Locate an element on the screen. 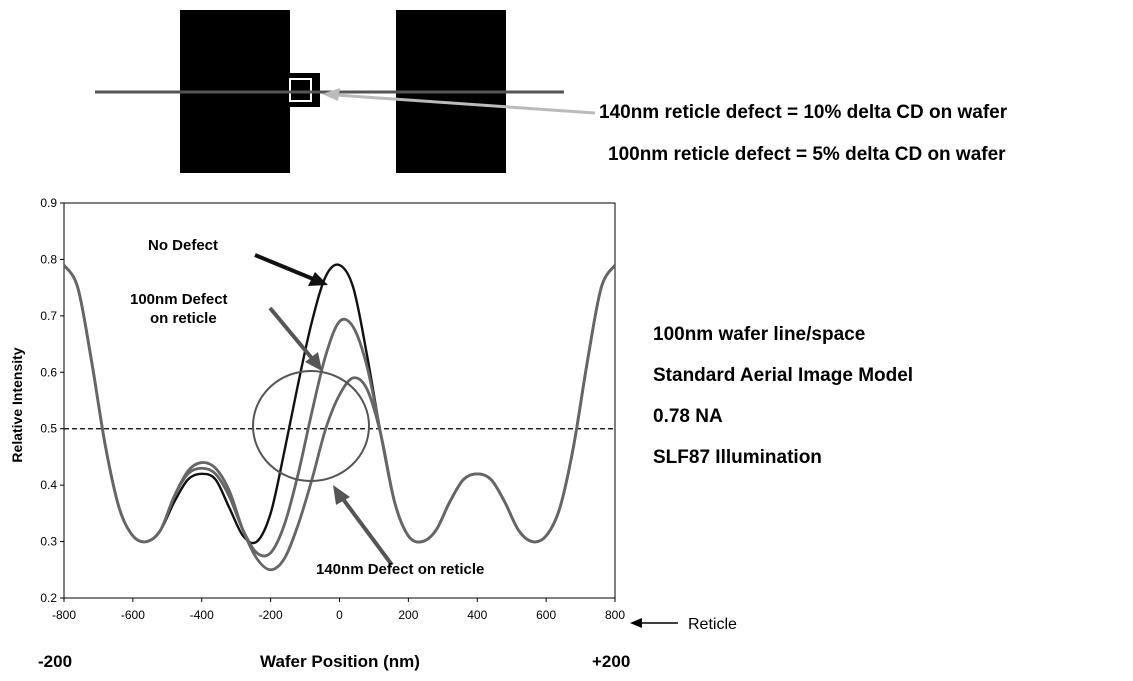 The height and width of the screenshot is (681, 1133). note-line-space: 100nm wafer line/space is located at coordinates (759, 334).